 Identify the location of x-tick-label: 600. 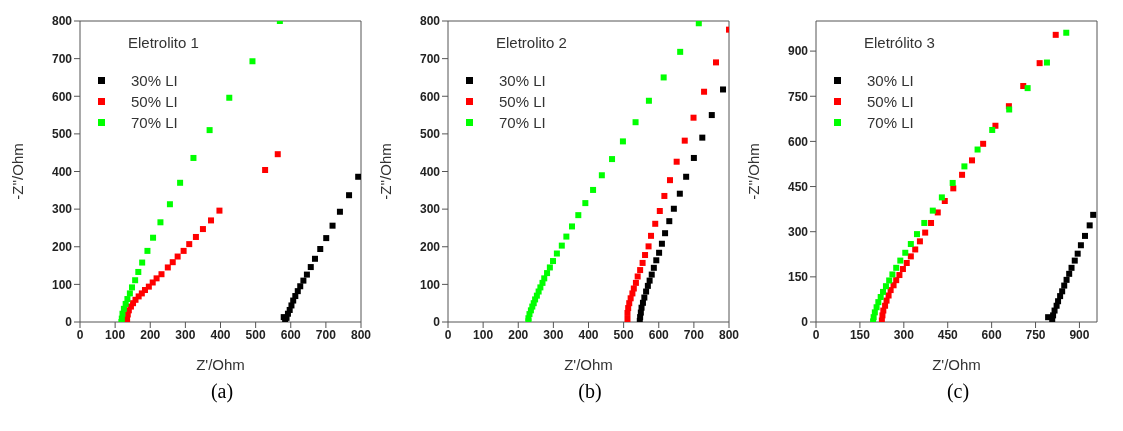
(991, 334).